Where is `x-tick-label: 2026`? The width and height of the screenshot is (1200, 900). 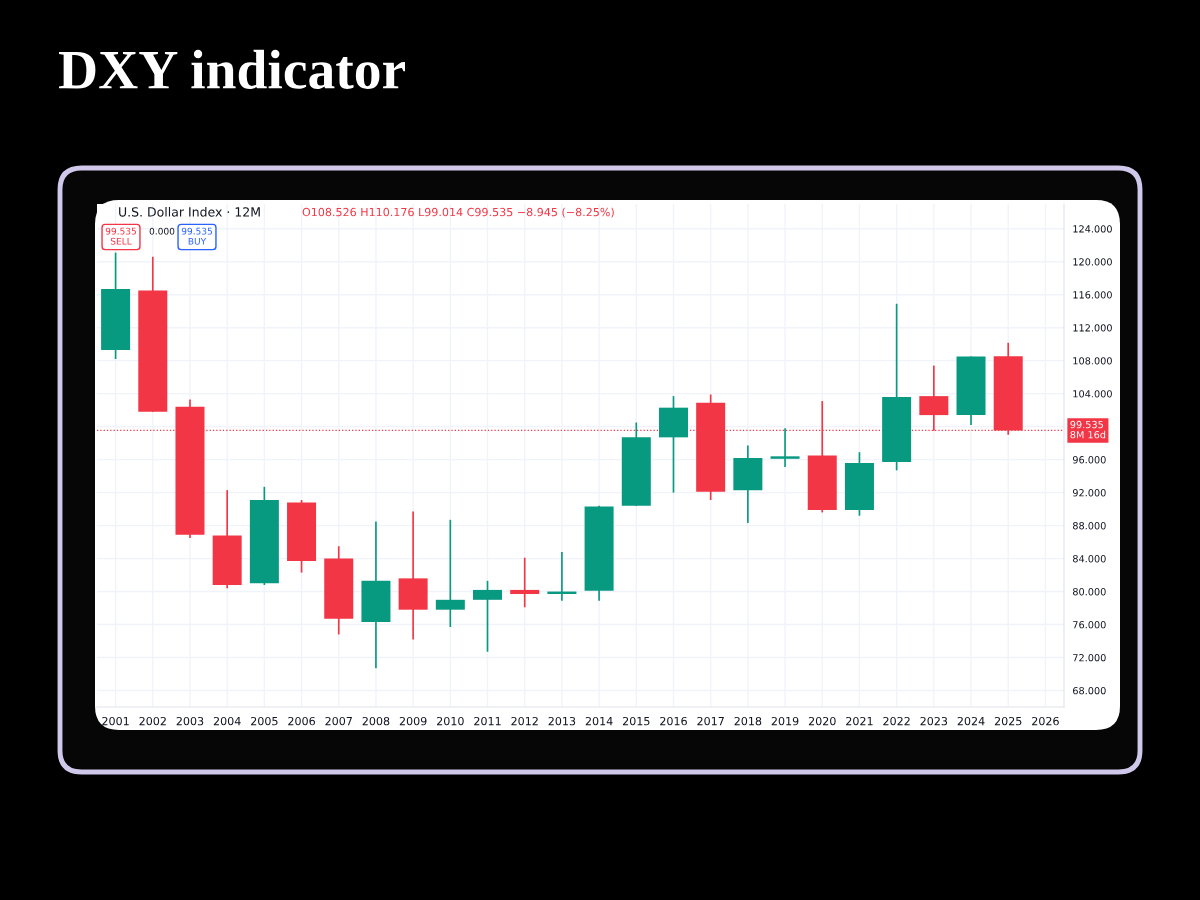
x-tick-label: 2026 is located at coordinates (1045, 721).